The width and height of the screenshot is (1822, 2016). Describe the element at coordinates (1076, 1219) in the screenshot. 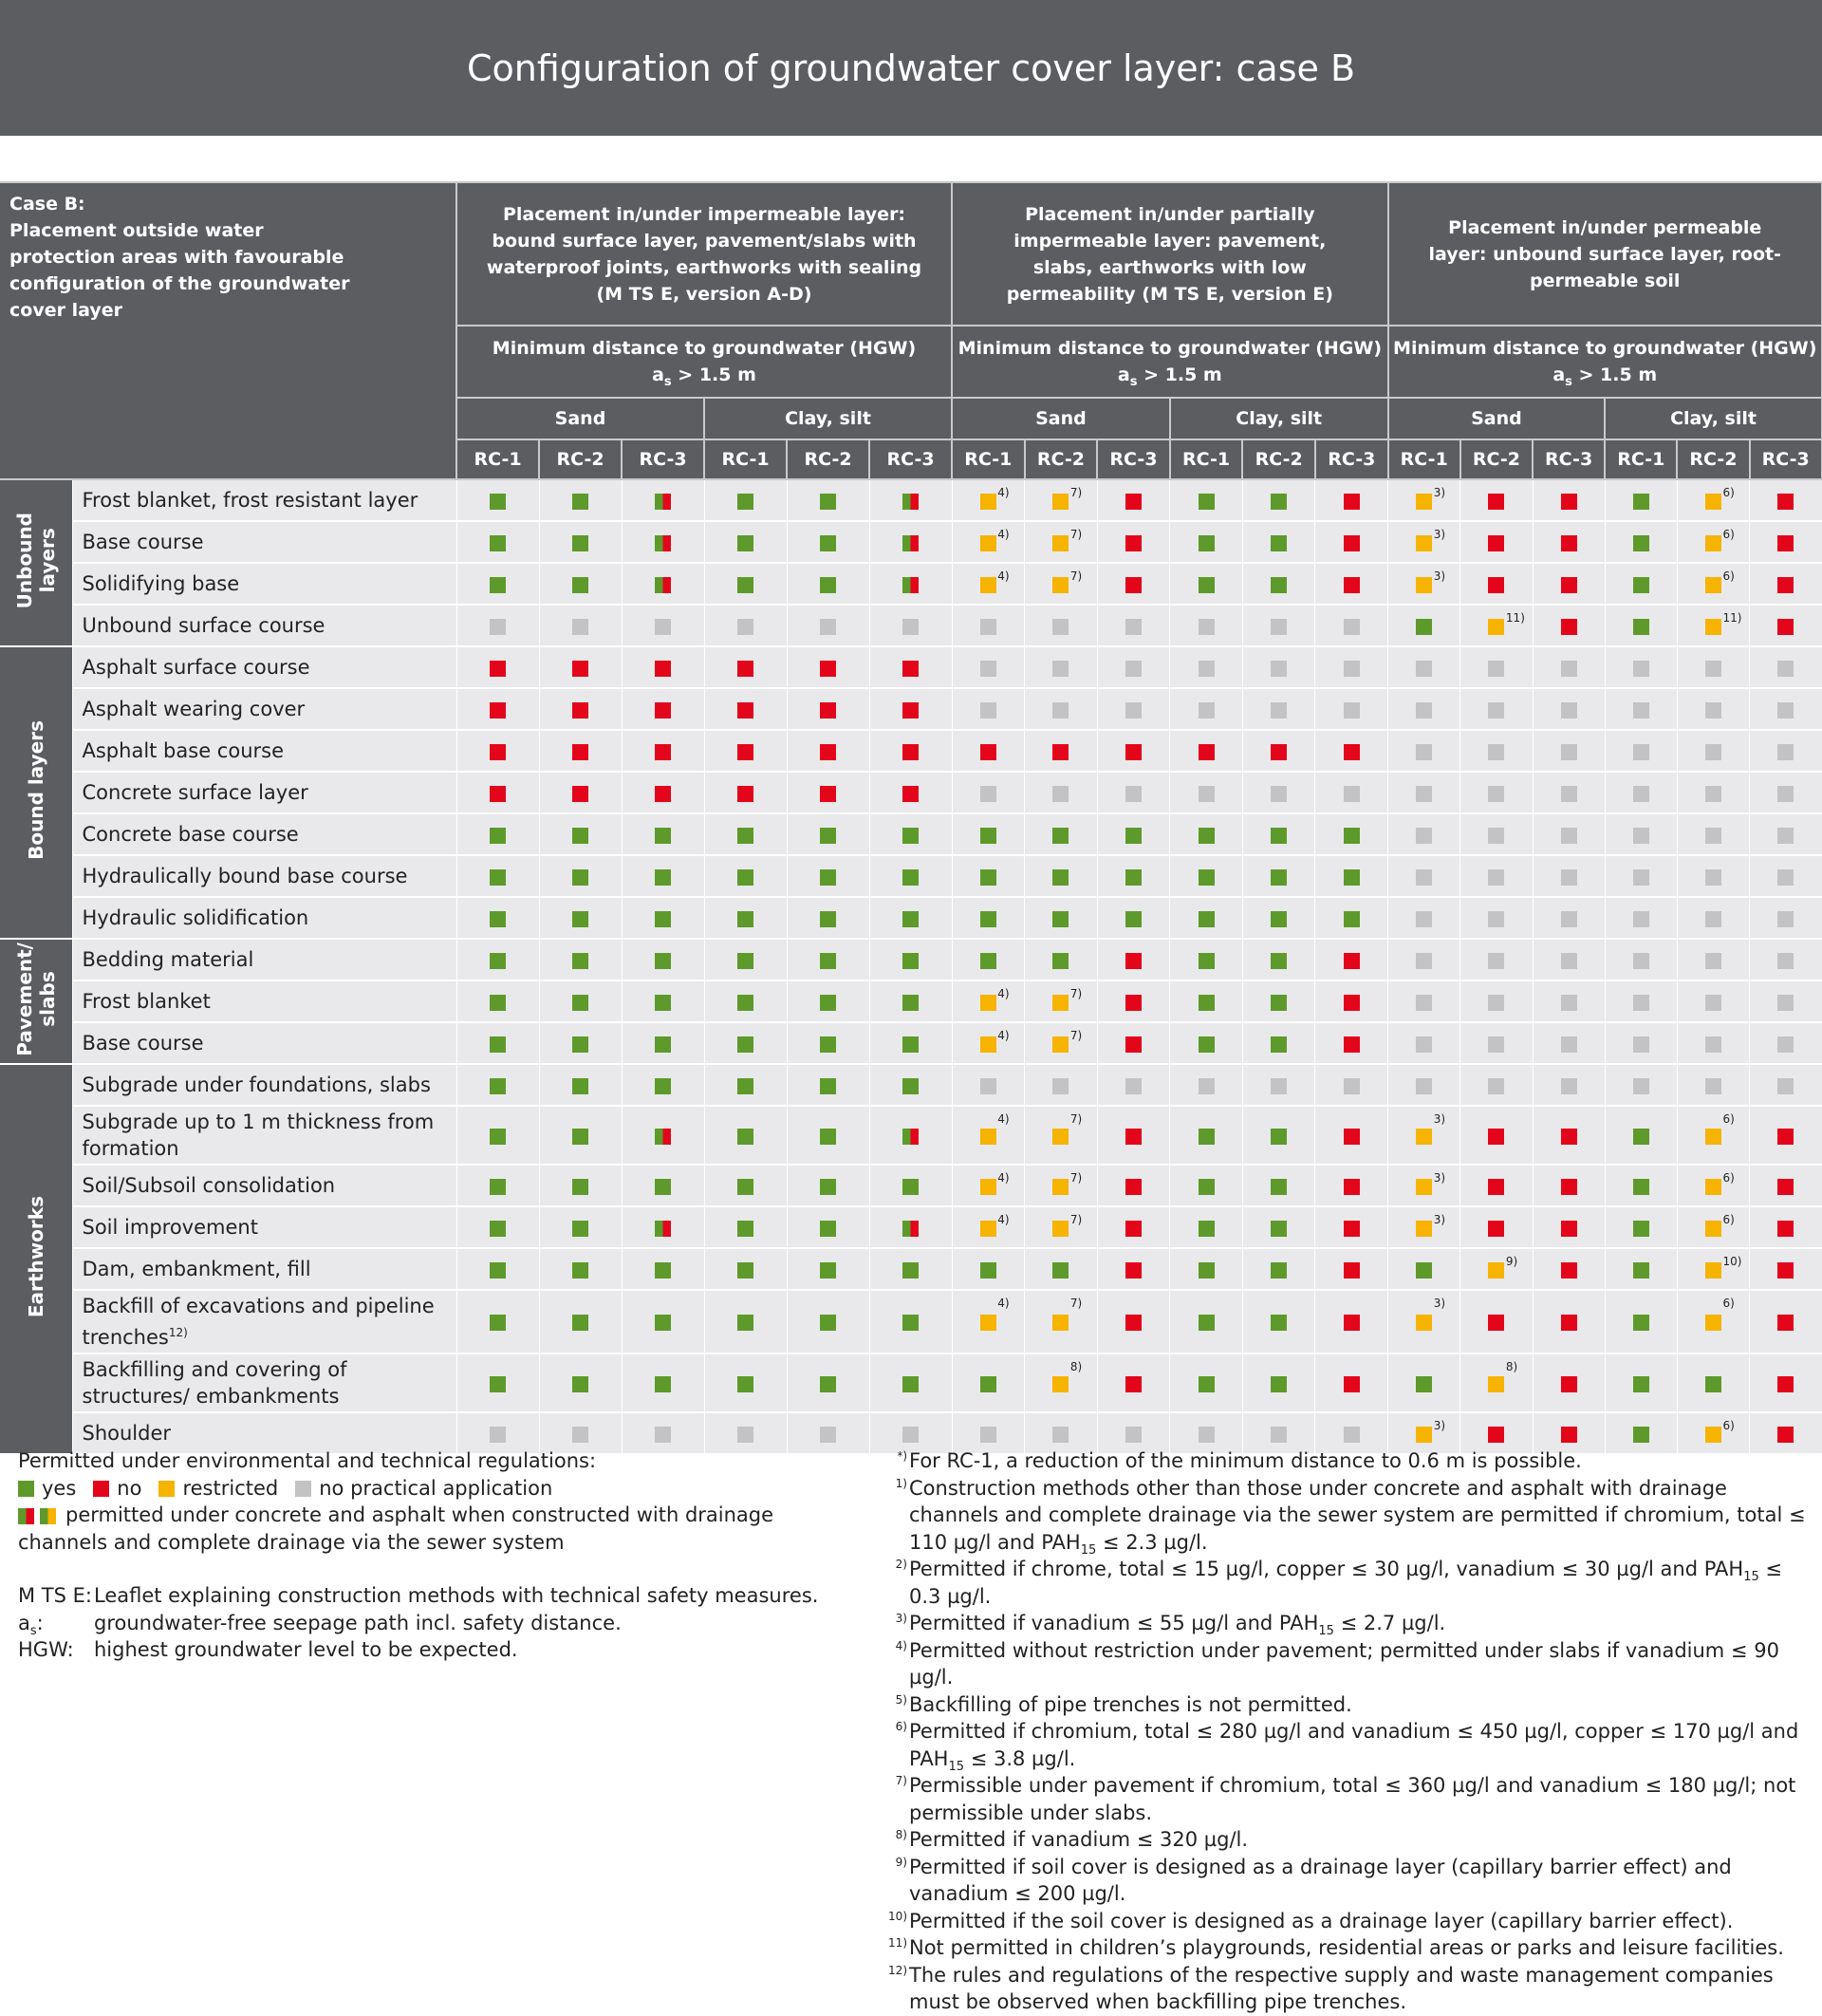

I see `footnote-ref: 7)` at that location.